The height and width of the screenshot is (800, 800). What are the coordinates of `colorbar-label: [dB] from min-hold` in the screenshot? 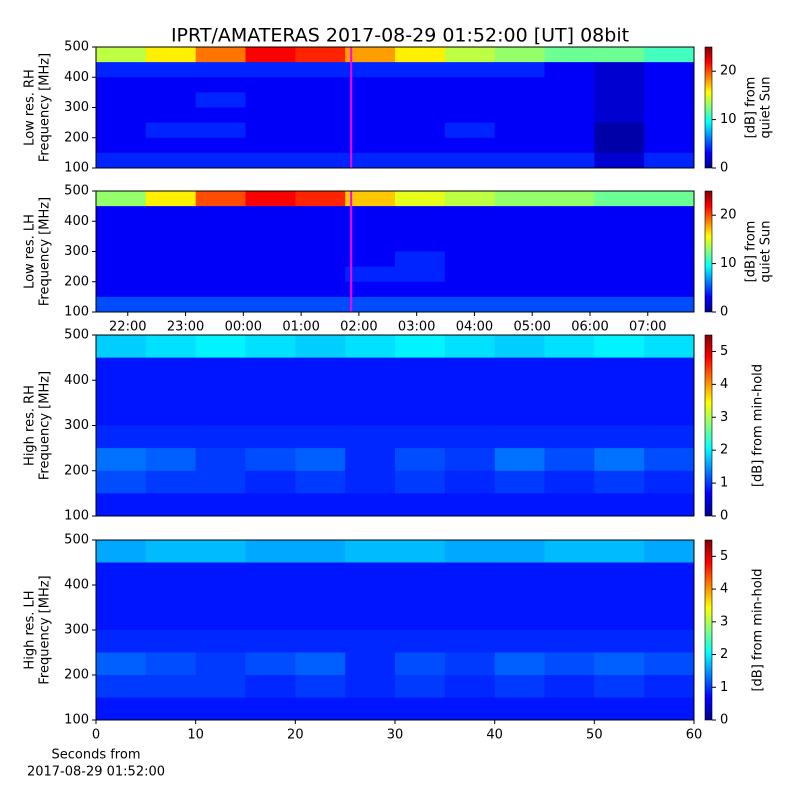 It's located at (758, 629).